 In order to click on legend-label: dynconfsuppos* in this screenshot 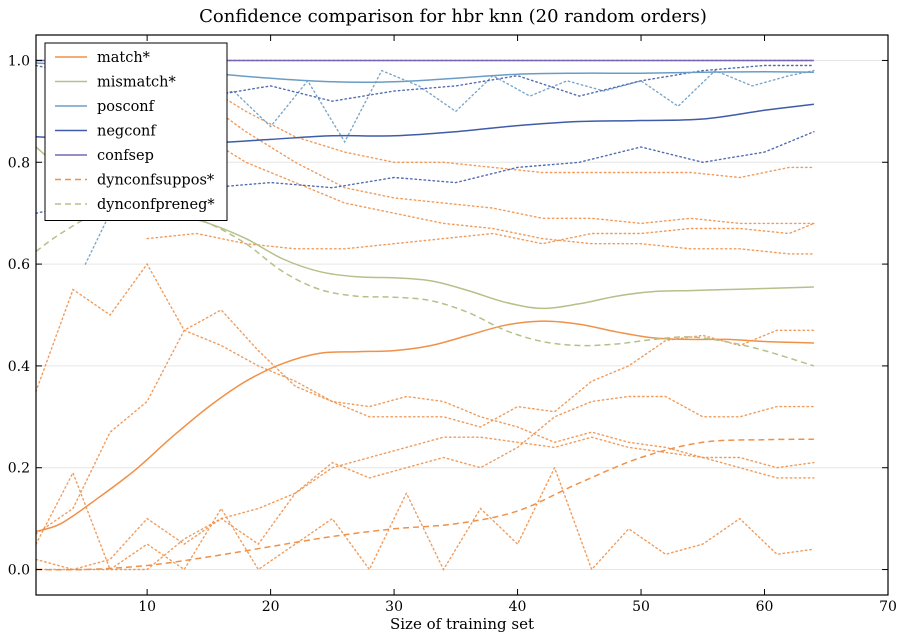, I will do `click(156, 181)`.